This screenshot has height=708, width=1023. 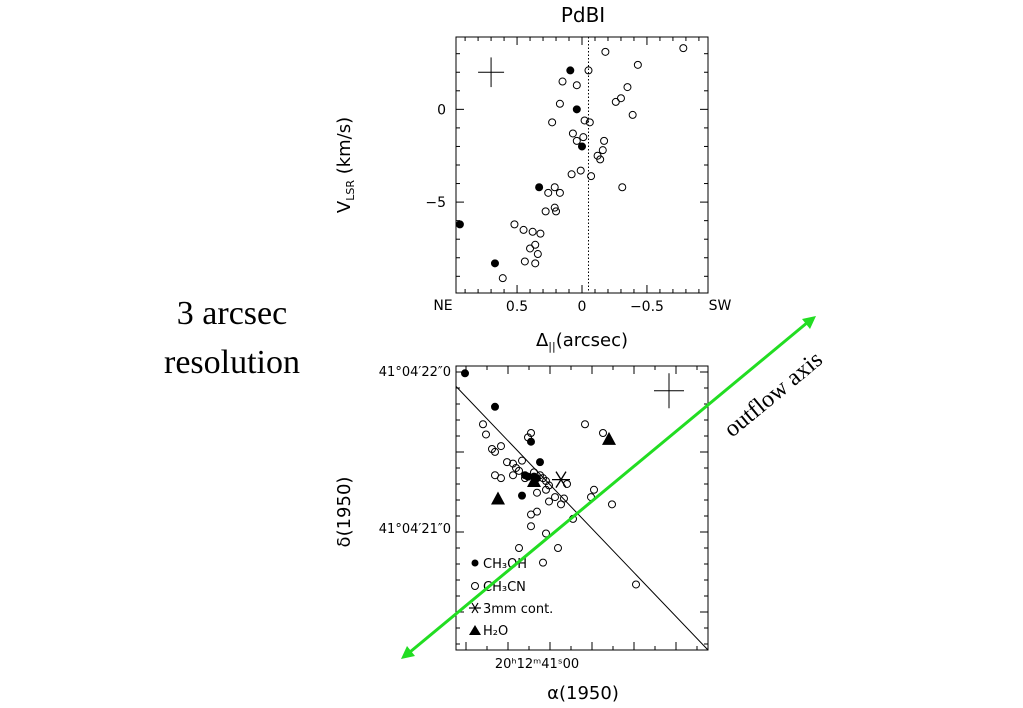 What do you see at coordinates (491, 72) in the screenshot?
I see `error-bar-cross-top` at bounding box center [491, 72].